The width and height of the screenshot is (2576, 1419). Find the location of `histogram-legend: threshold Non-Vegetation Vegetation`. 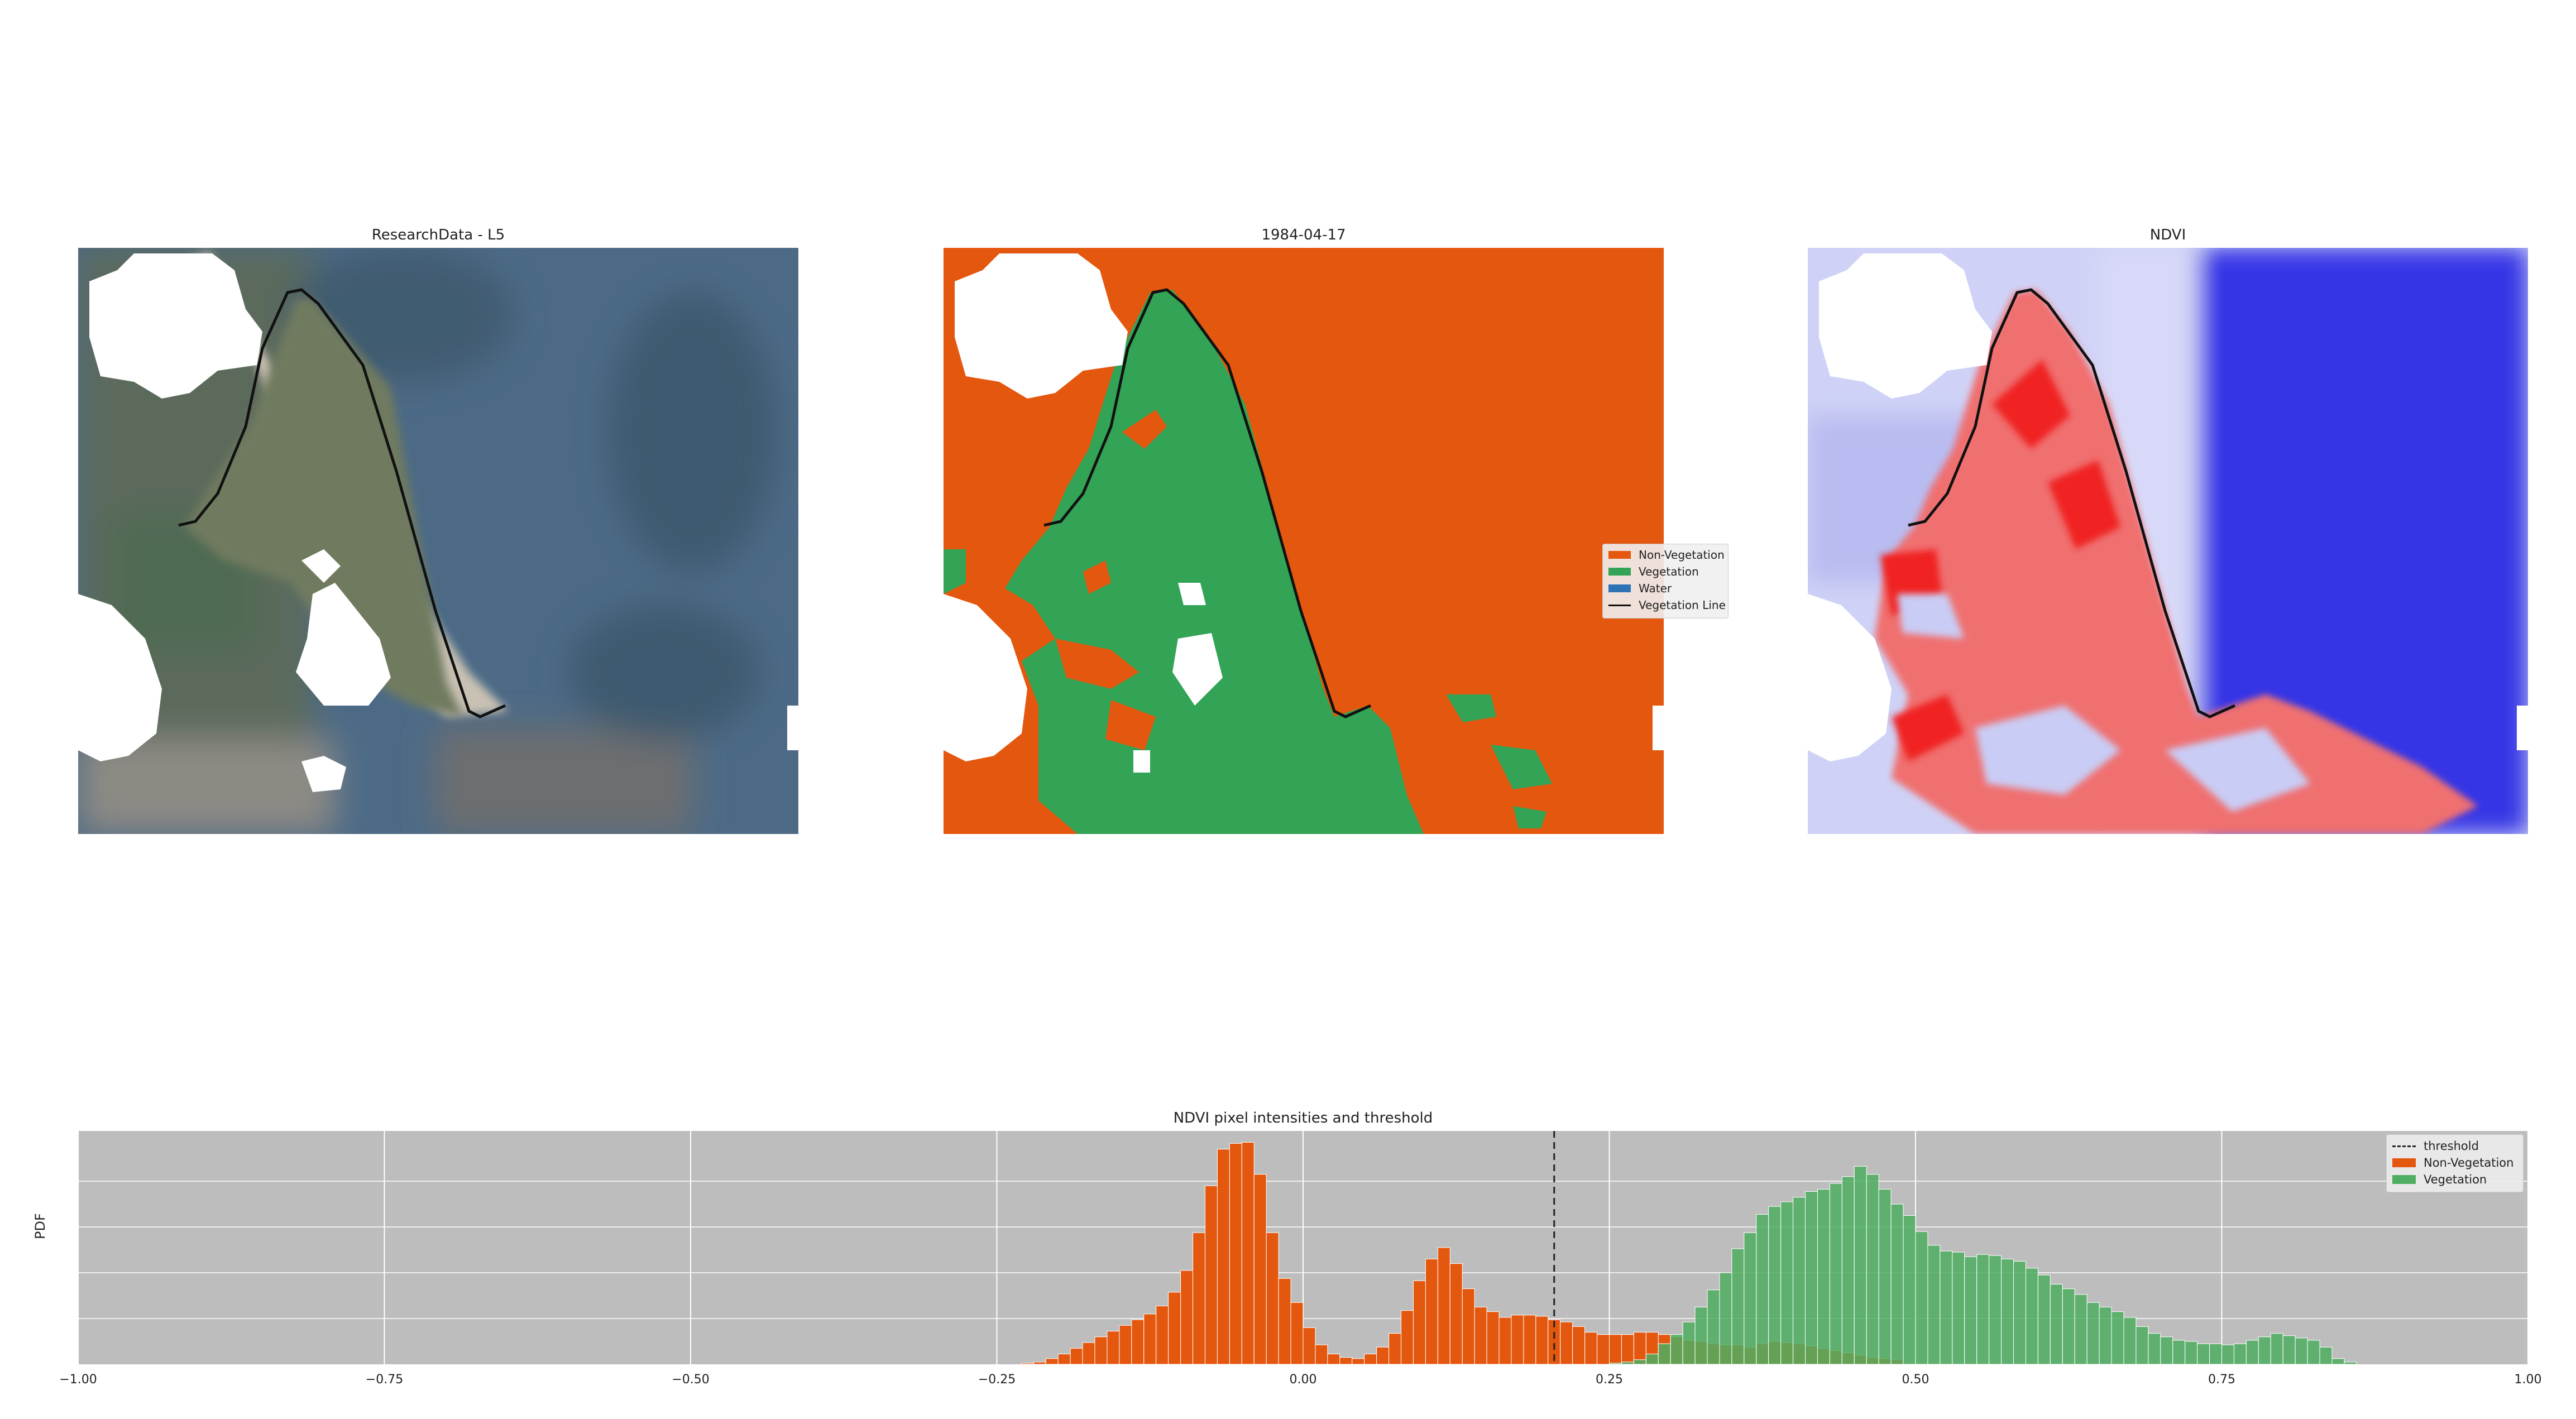

histogram-legend: threshold Non-Vegetation Vegetation is located at coordinates (2455, 1163).